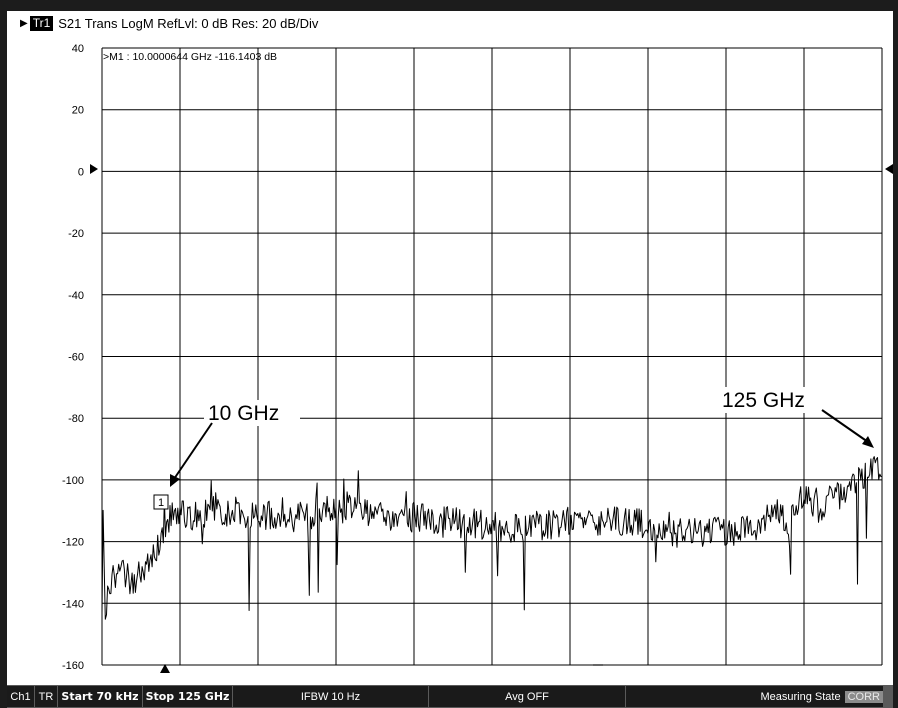  I want to click on window-frame-top, so click(449, 5).